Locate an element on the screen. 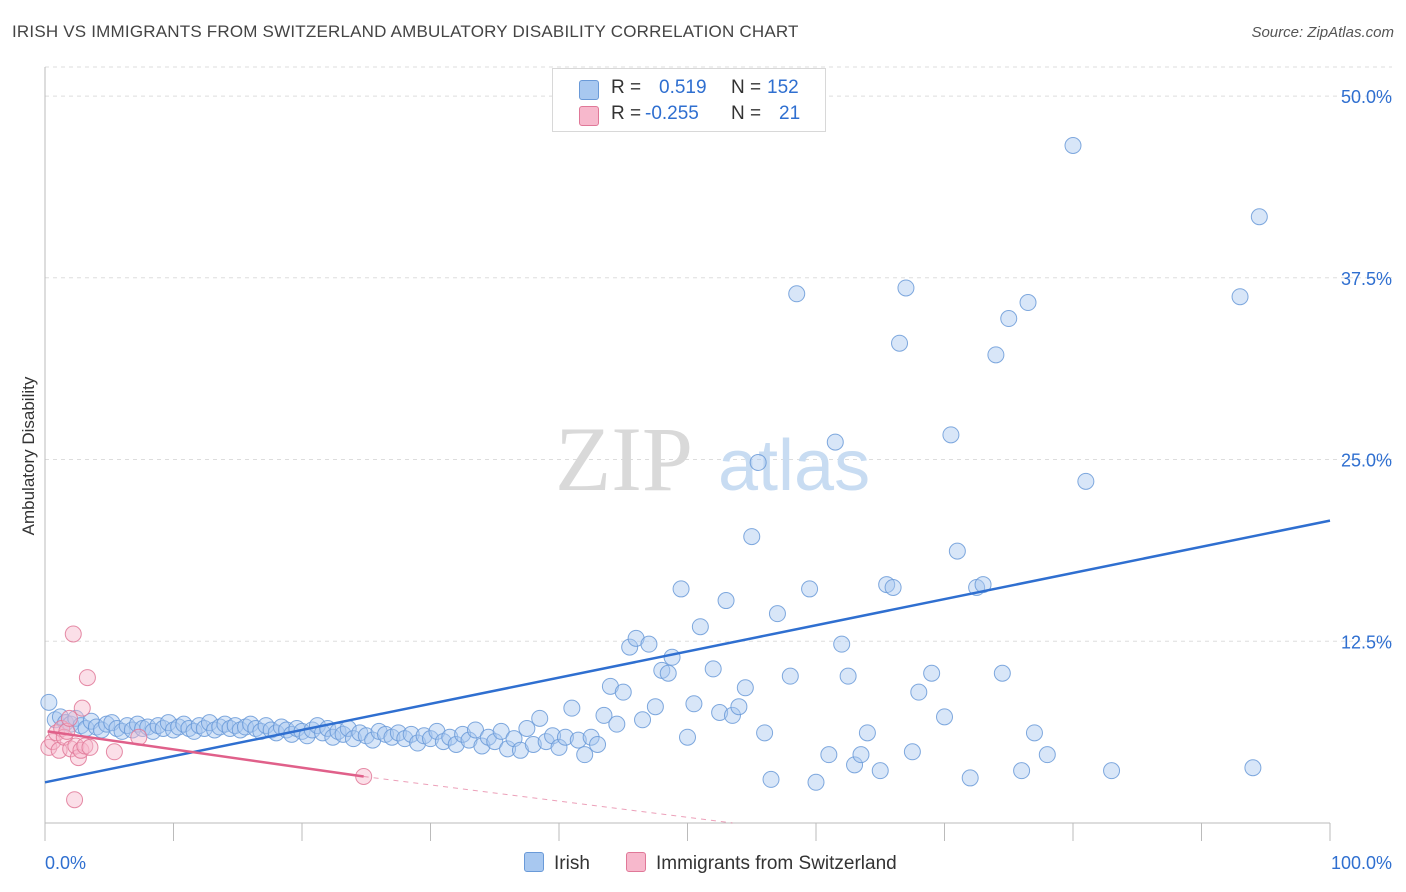  source-note: Source: ZipAtlas.com is located at coordinates (1322, 32).